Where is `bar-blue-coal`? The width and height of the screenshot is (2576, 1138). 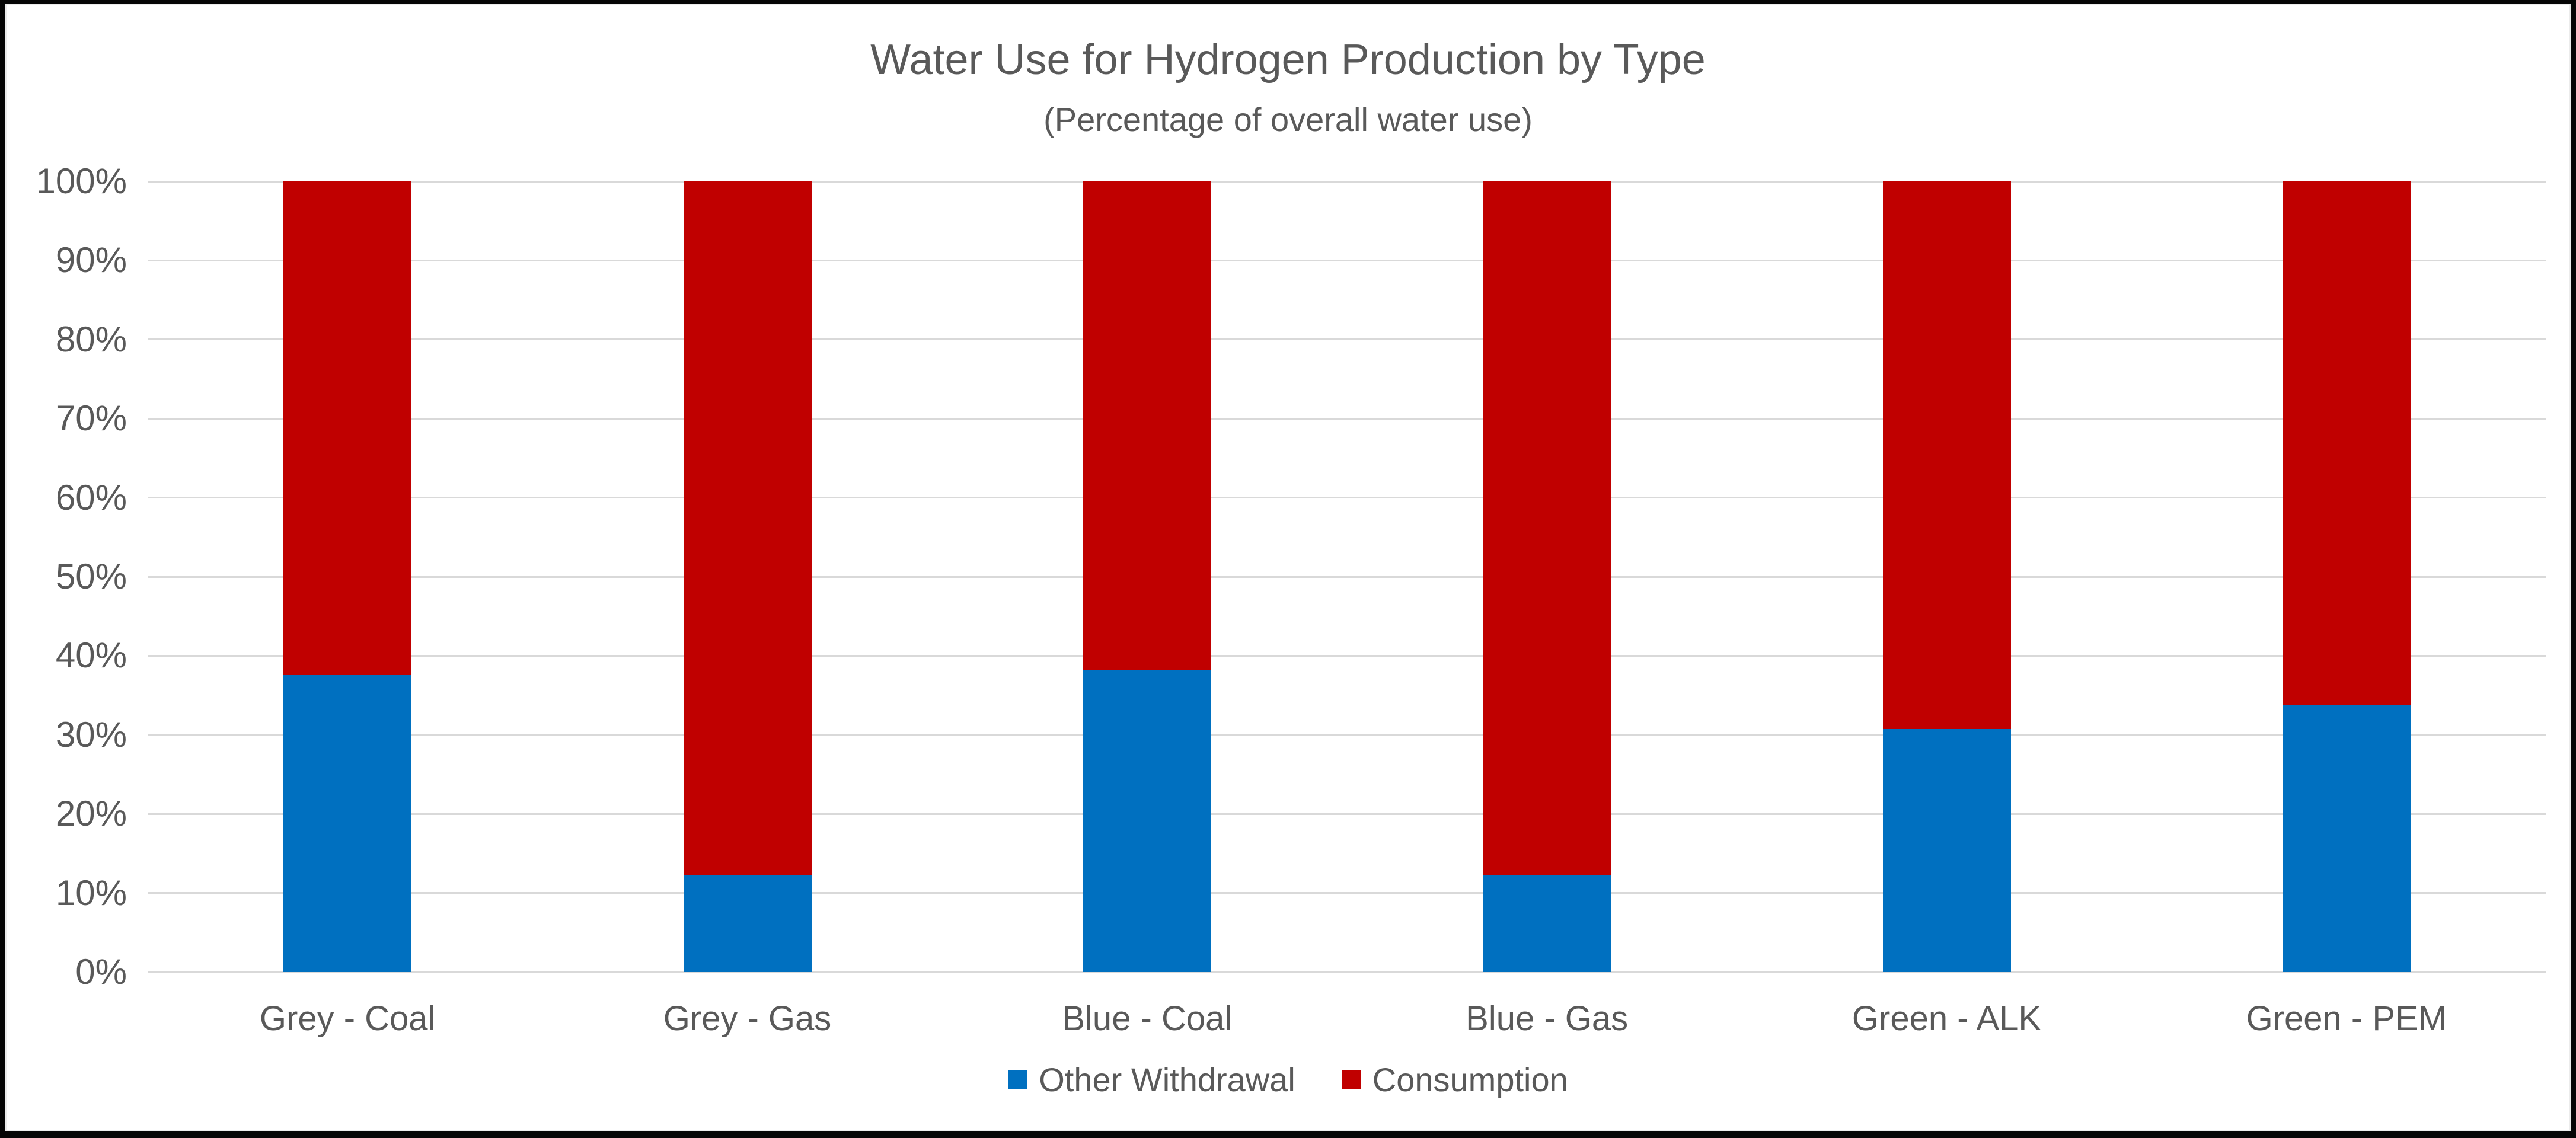
bar-blue-coal is located at coordinates (1147, 576).